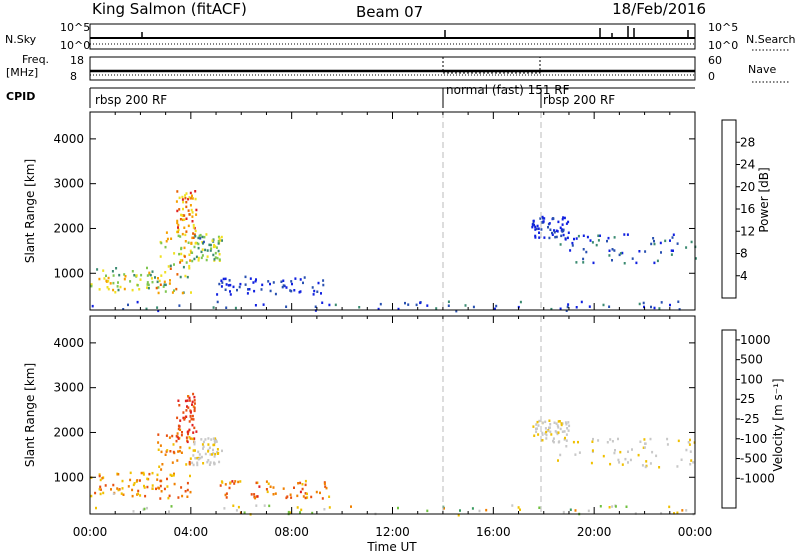  I want to click on station-title: King Salmon (fitACF), so click(169, 9).